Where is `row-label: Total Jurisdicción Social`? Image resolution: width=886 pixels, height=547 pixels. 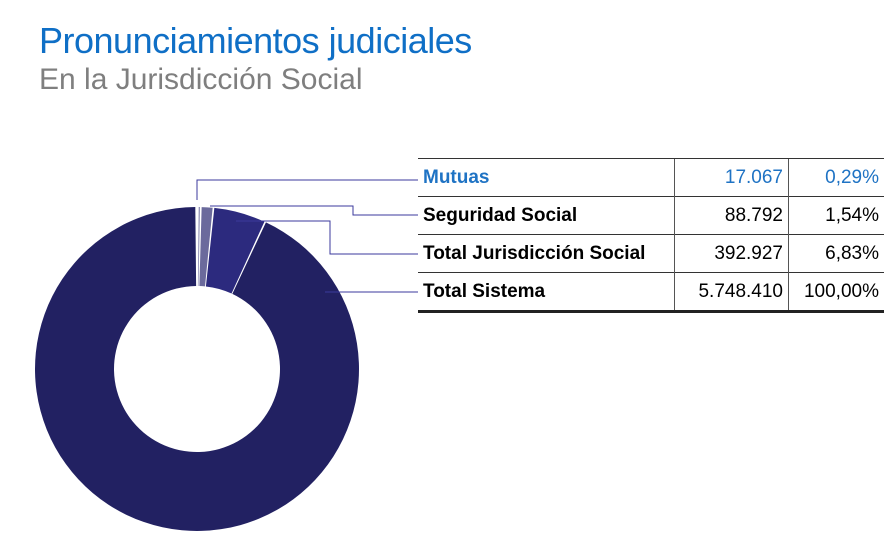
row-label: Total Jurisdicción Social is located at coordinates (546, 253).